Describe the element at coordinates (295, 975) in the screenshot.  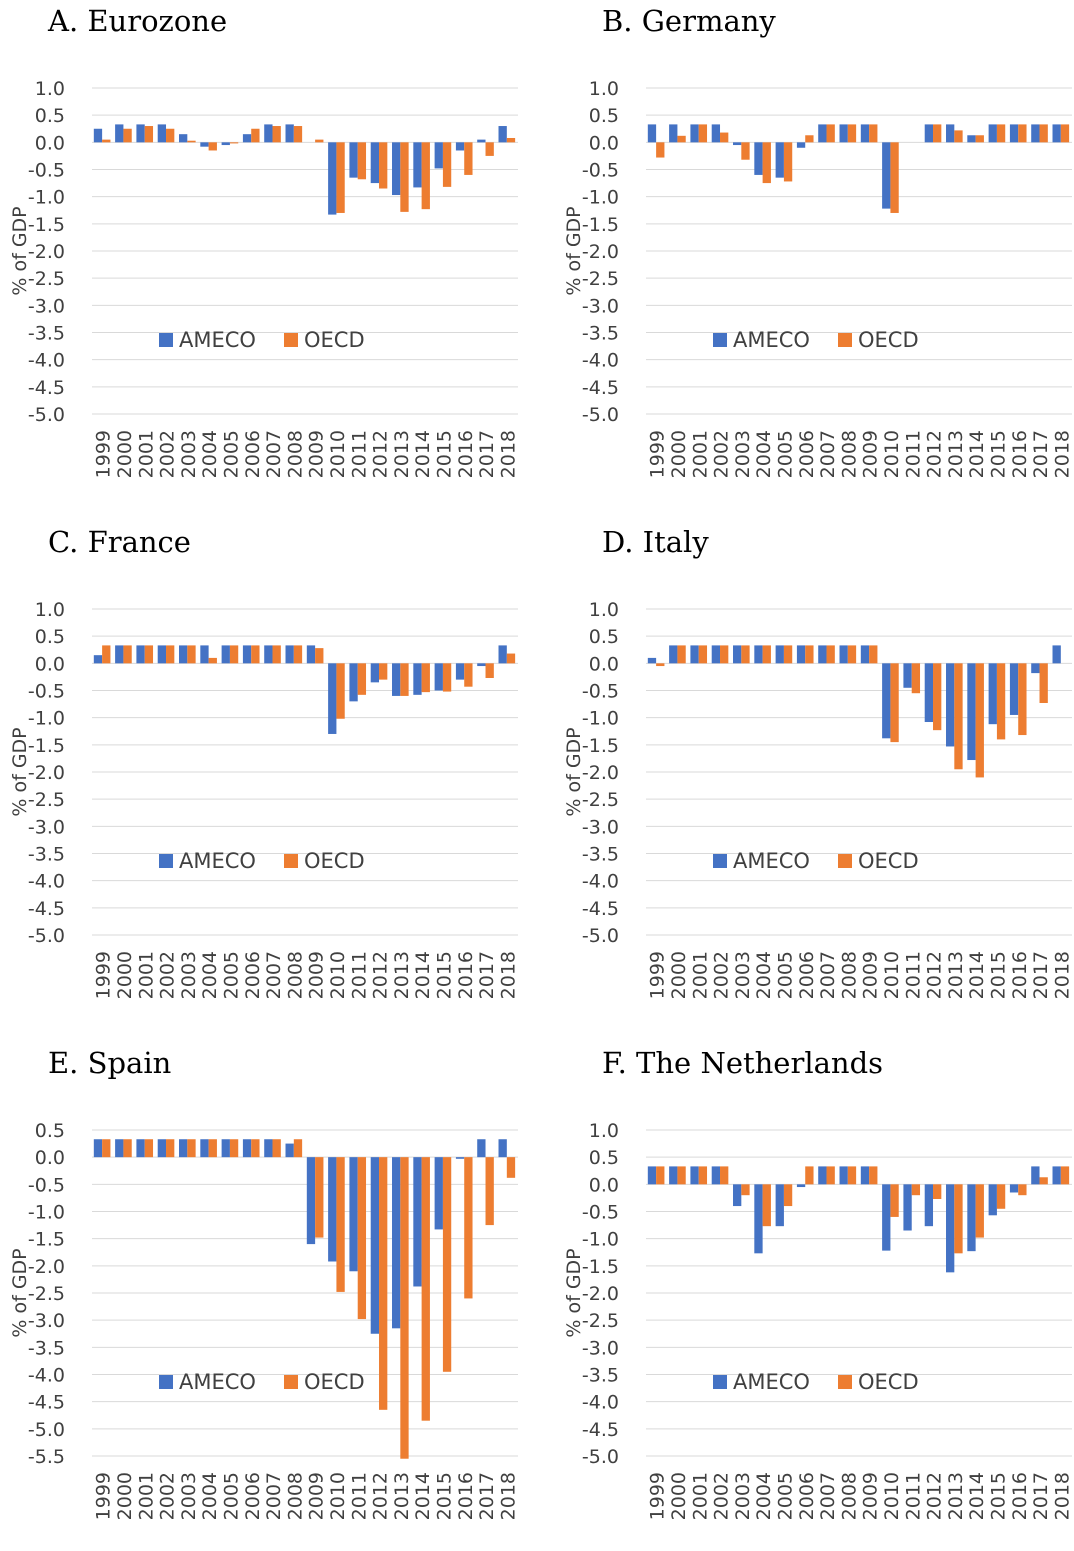
I see `x-tick-label: 2008` at that location.